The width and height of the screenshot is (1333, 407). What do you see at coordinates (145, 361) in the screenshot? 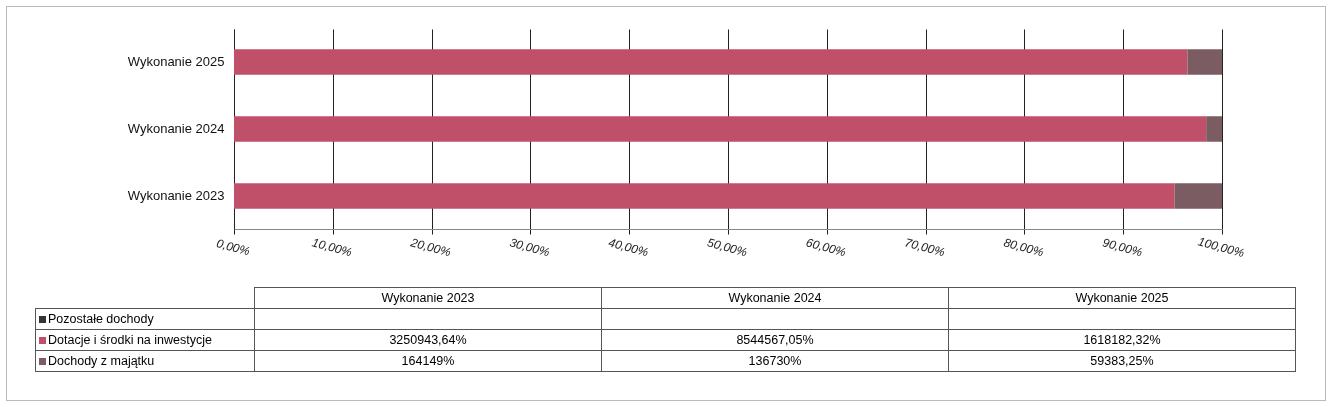
I see `legend-label: Dochody z majątku` at bounding box center [145, 361].